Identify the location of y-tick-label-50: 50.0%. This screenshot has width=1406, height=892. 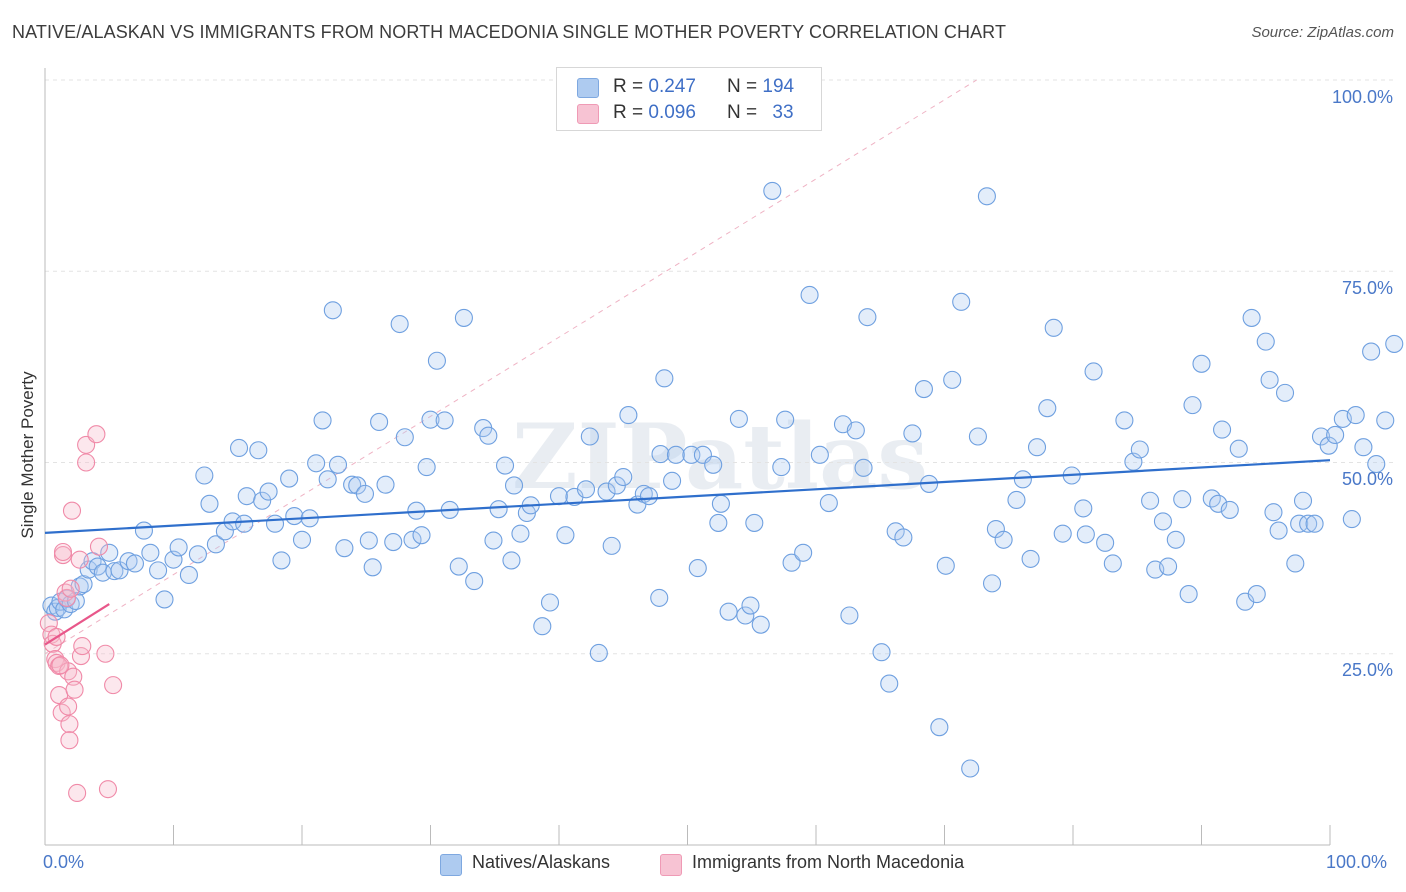
(1367, 479).